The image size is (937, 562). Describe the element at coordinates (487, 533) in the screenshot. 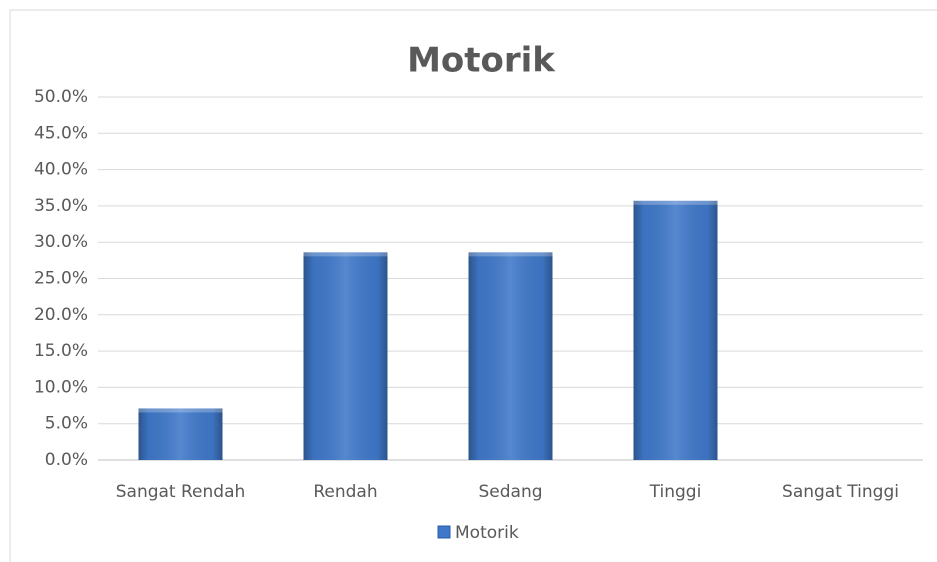

I see `legend-label: Motorik` at that location.